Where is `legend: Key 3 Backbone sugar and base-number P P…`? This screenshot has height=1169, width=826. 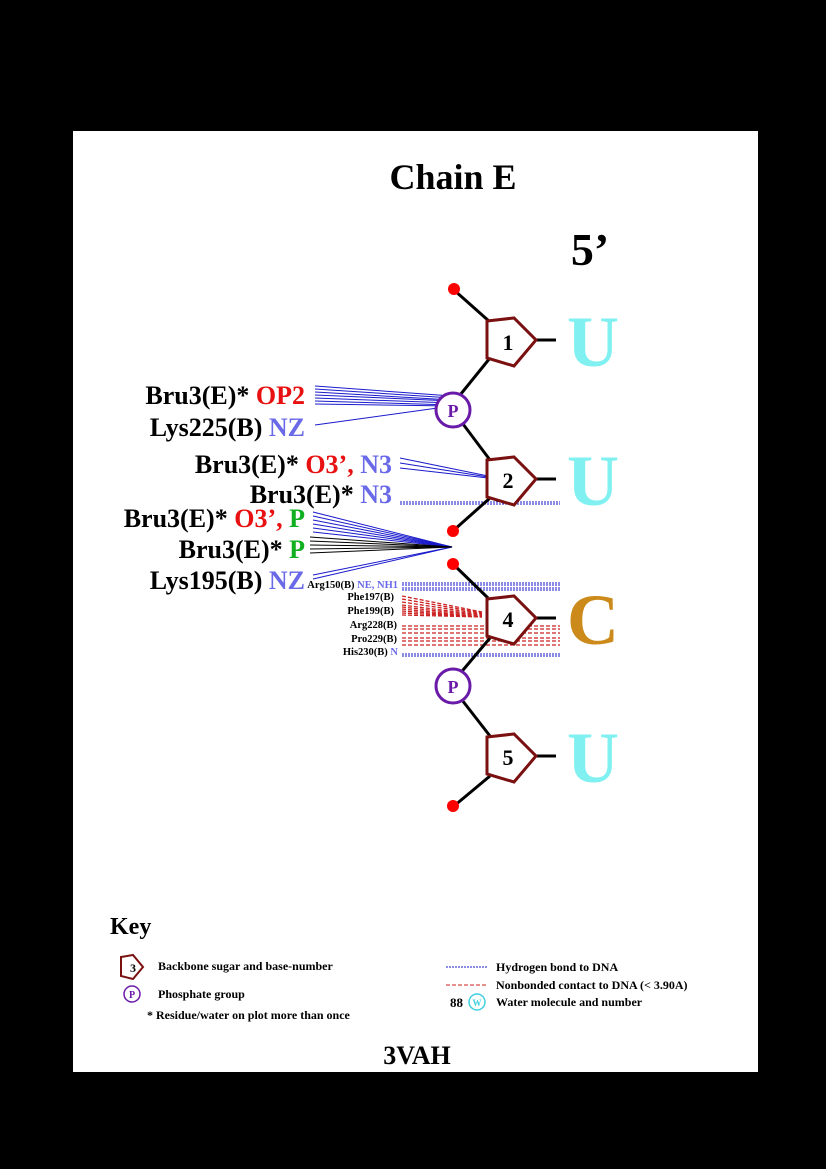
legend: Key 3 Backbone sugar and base-number P P… is located at coordinates (399, 968).